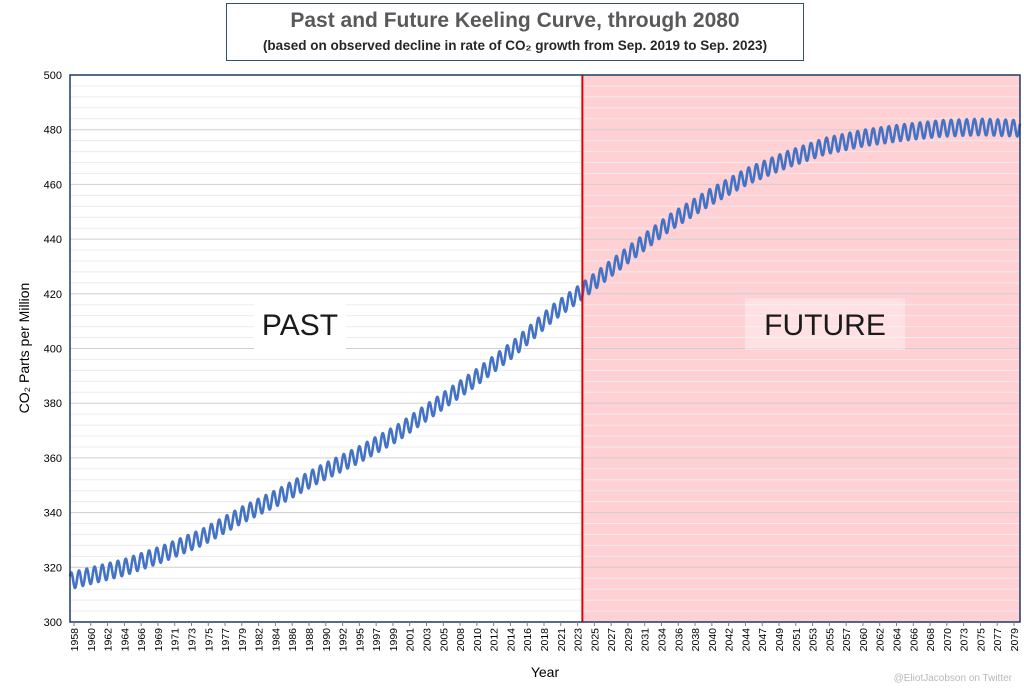  I want to click on x-axis-label: Year, so click(545, 672).